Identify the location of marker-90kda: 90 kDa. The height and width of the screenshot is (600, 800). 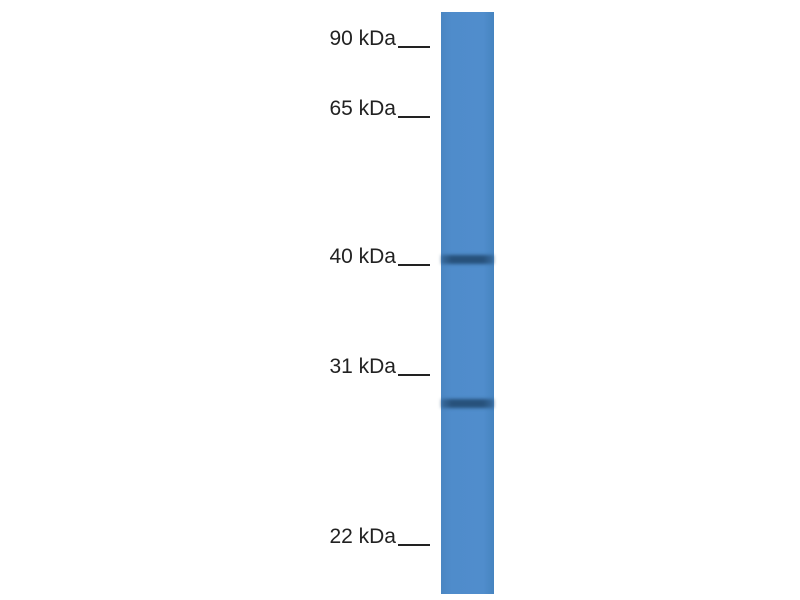
(340, 37).